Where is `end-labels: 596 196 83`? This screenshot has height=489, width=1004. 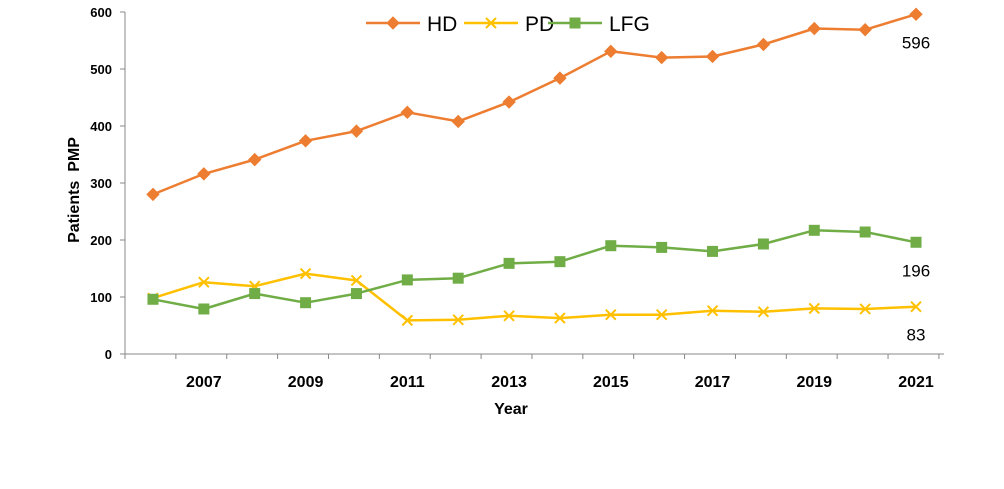 end-labels: 596 196 83 is located at coordinates (916, 188).